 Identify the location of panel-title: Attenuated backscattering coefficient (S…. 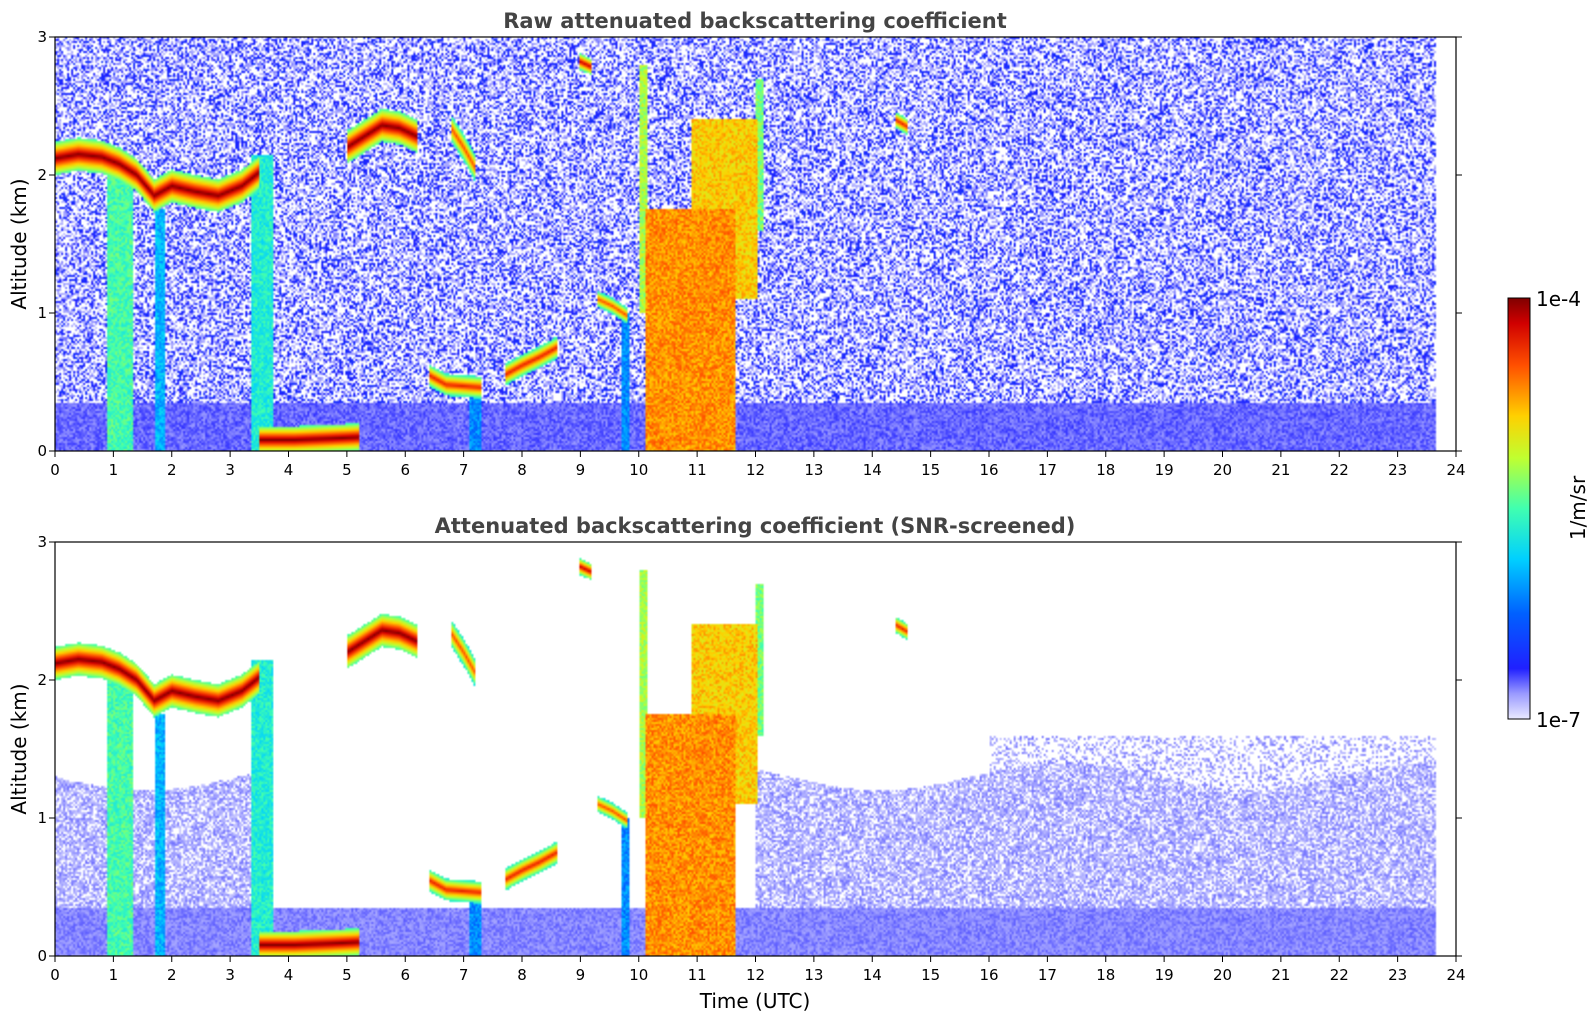
(755, 526).